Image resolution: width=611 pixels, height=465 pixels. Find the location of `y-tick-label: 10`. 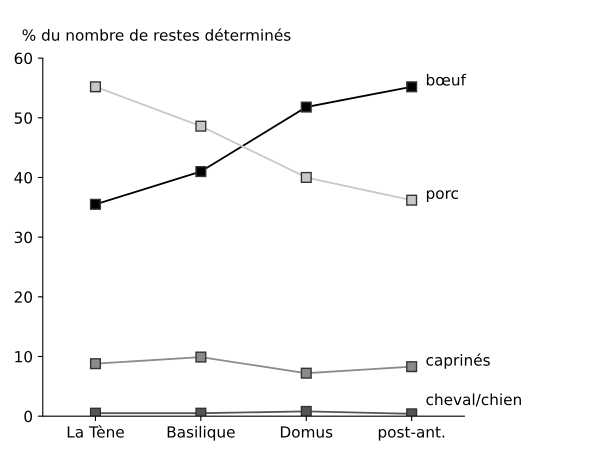

y-tick-label: 10 is located at coordinates (23, 356).